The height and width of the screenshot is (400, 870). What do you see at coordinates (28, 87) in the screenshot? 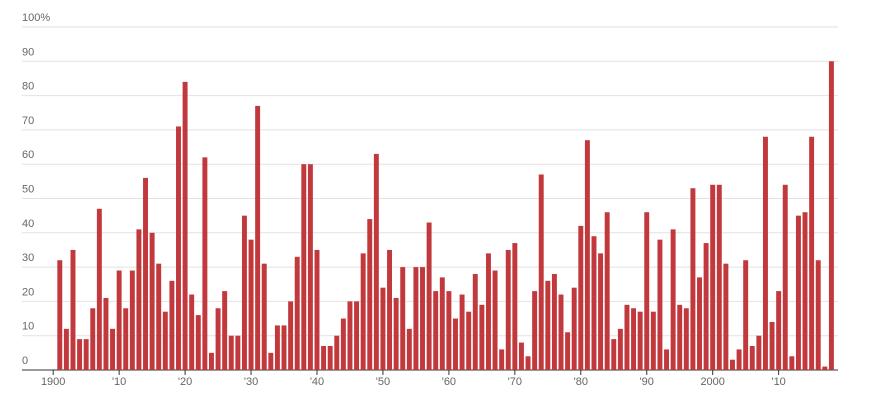
I see `y-tick-label: 80` at bounding box center [28, 87].